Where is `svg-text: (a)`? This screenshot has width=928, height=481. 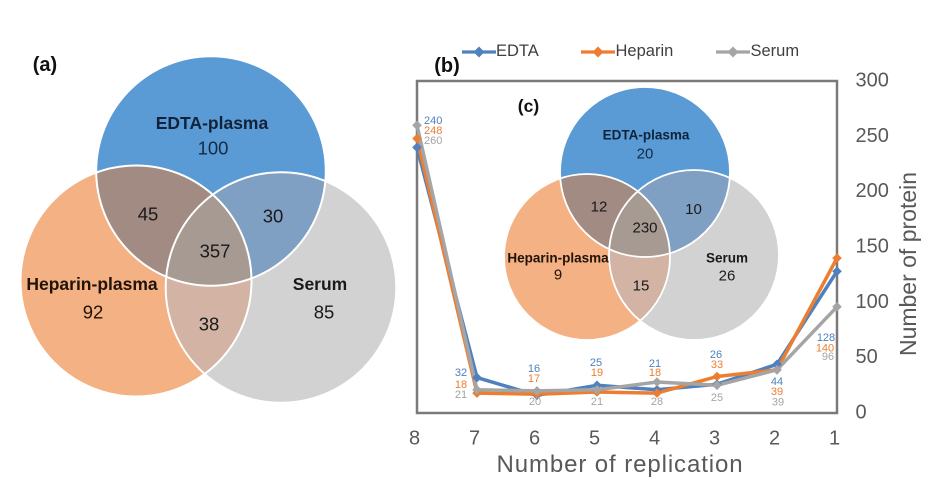 svg-text: (a) is located at coordinates (45, 65).